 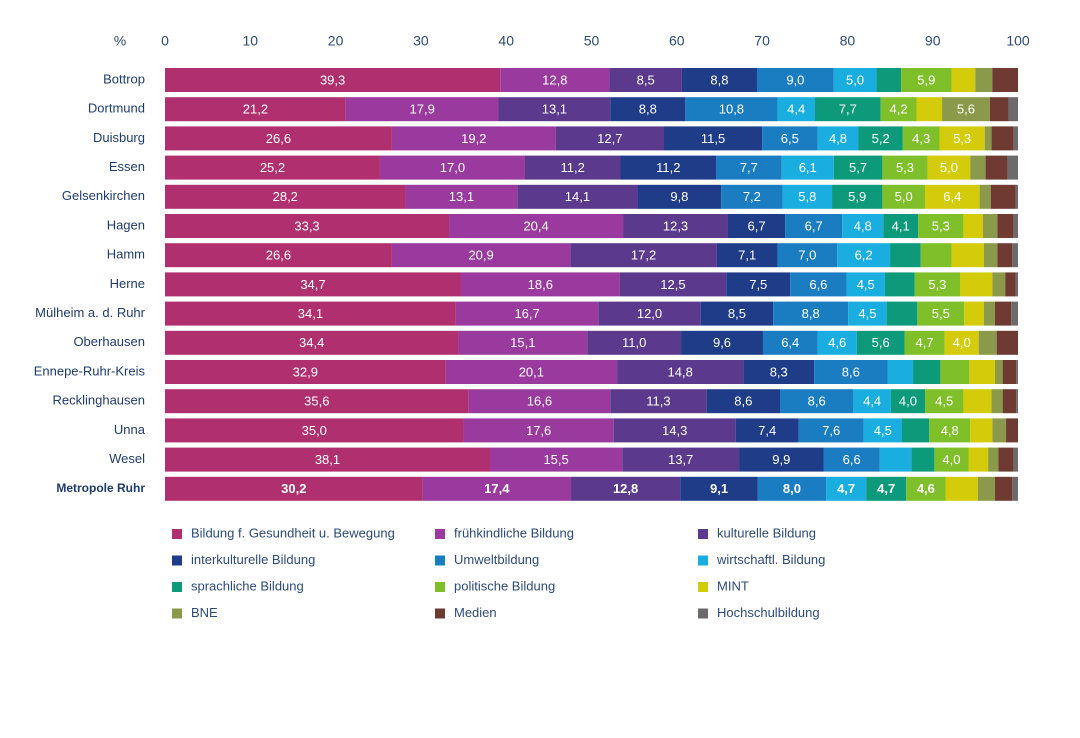 I want to click on value-label: 21,2, so click(x=255, y=109).